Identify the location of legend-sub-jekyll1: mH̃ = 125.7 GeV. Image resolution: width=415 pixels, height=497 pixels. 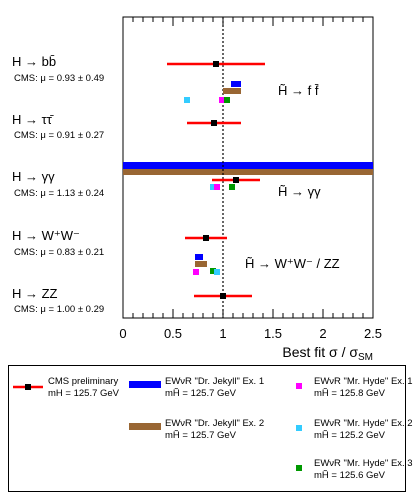
(201, 393).